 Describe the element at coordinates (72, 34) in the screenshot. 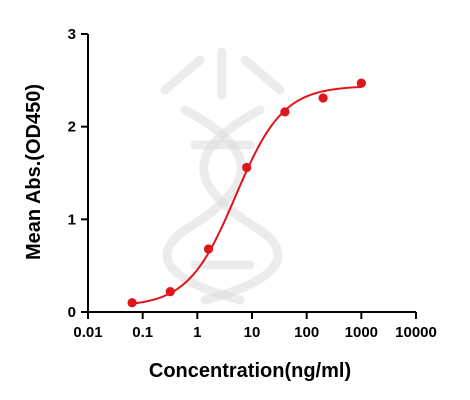

I see `y-tick-label: 3` at that location.